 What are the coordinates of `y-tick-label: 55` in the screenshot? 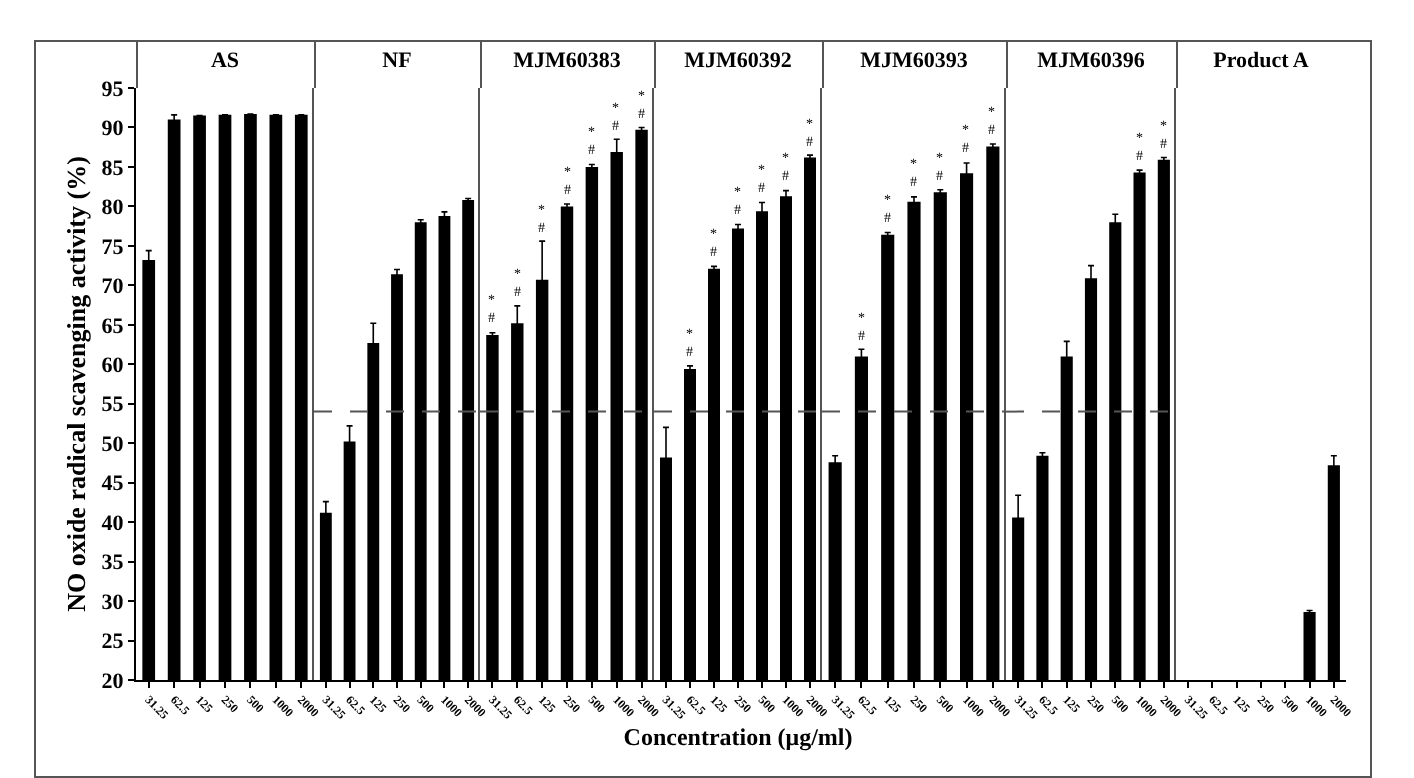 It's located at (113, 405).